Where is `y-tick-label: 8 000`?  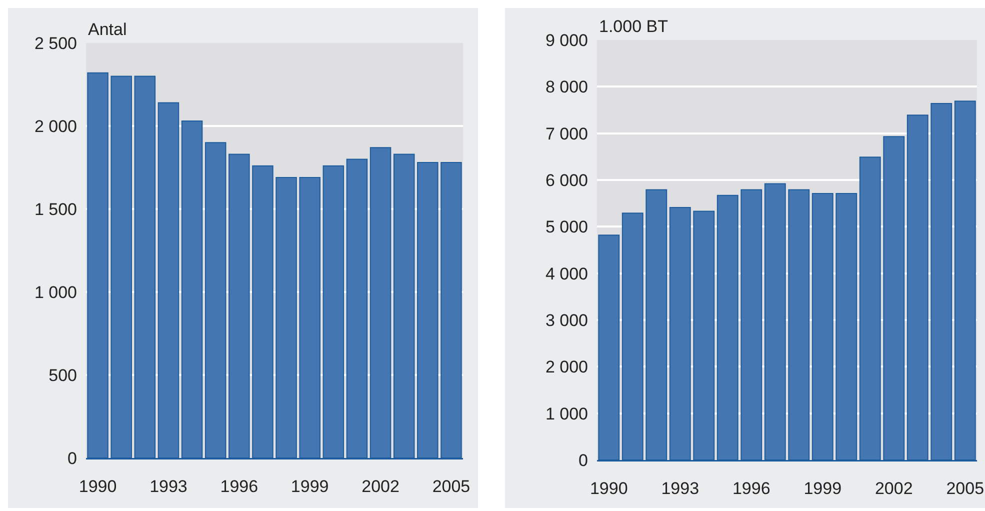
y-tick-label: 8 000 is located at coordinates (566, 87).